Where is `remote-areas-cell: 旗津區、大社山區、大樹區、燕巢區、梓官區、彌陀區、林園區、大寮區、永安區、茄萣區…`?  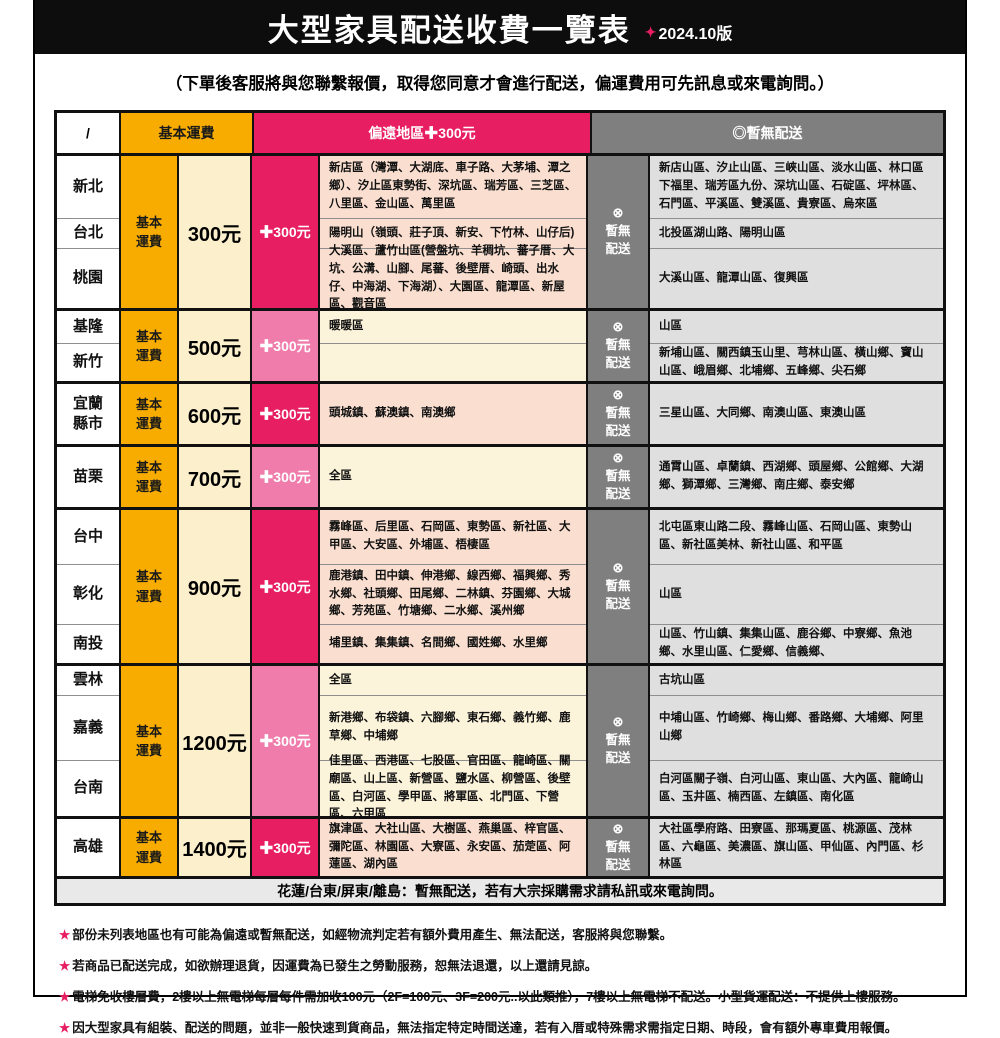 remote-areas-cell: 旗津區、大社山區、大樹區、燕巢區、梓官區、彌陀區、林園區、大寮區、永安區、茄萣區… is located at coordinates (453, 847).